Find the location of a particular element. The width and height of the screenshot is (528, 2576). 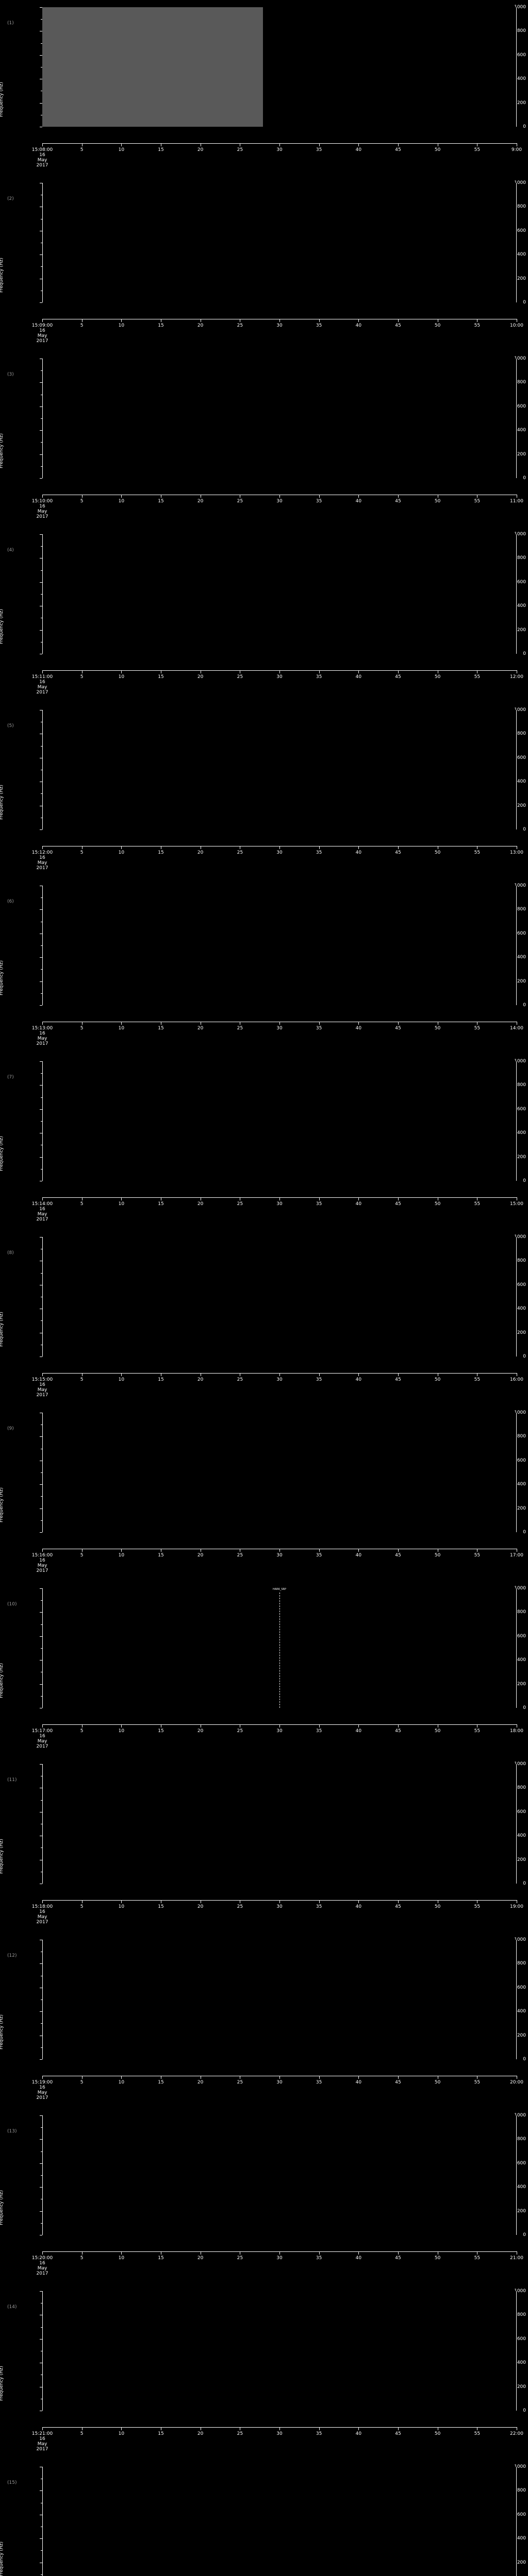

x-tick-label: 15:00 is located at coordinates (516, 1204).